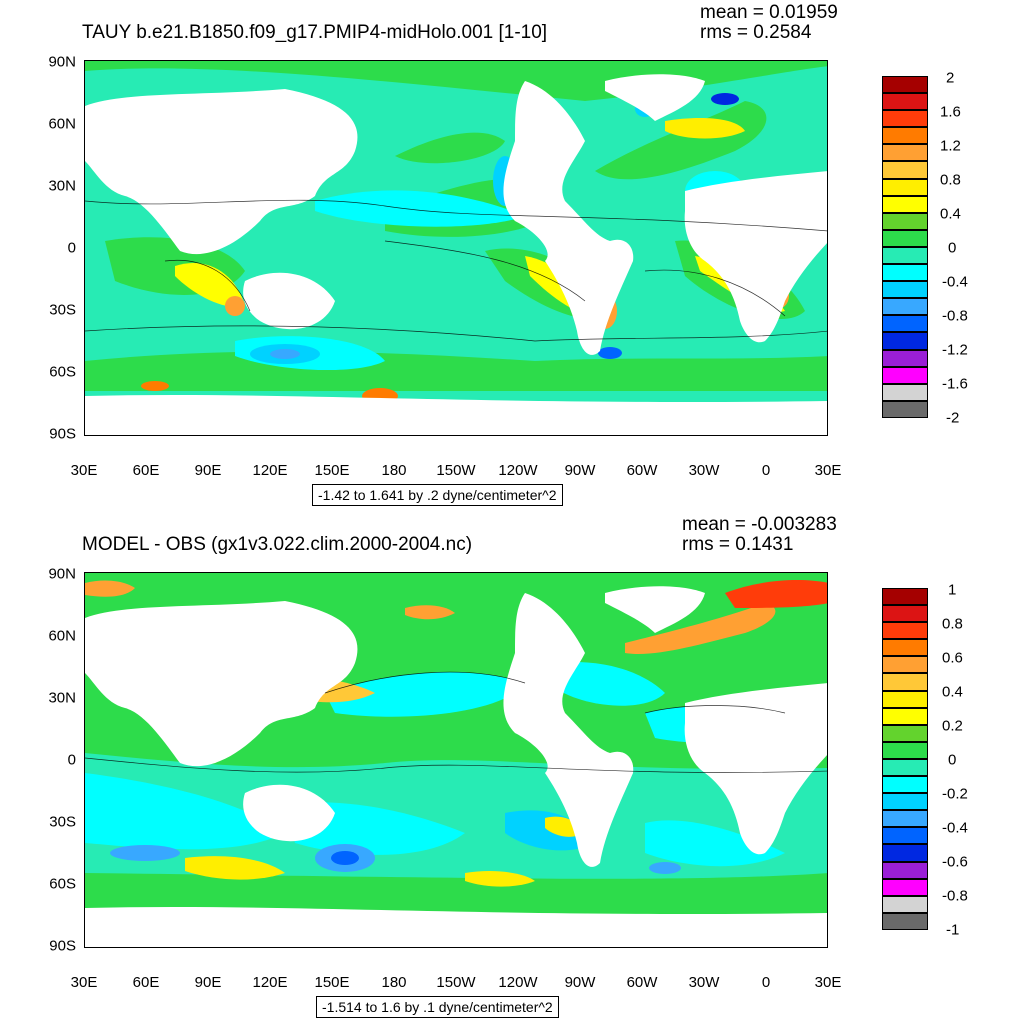 The width and height of the screenshot is (1024, 1024). I want to click on colorbar-label: -2, so click(953, 418).